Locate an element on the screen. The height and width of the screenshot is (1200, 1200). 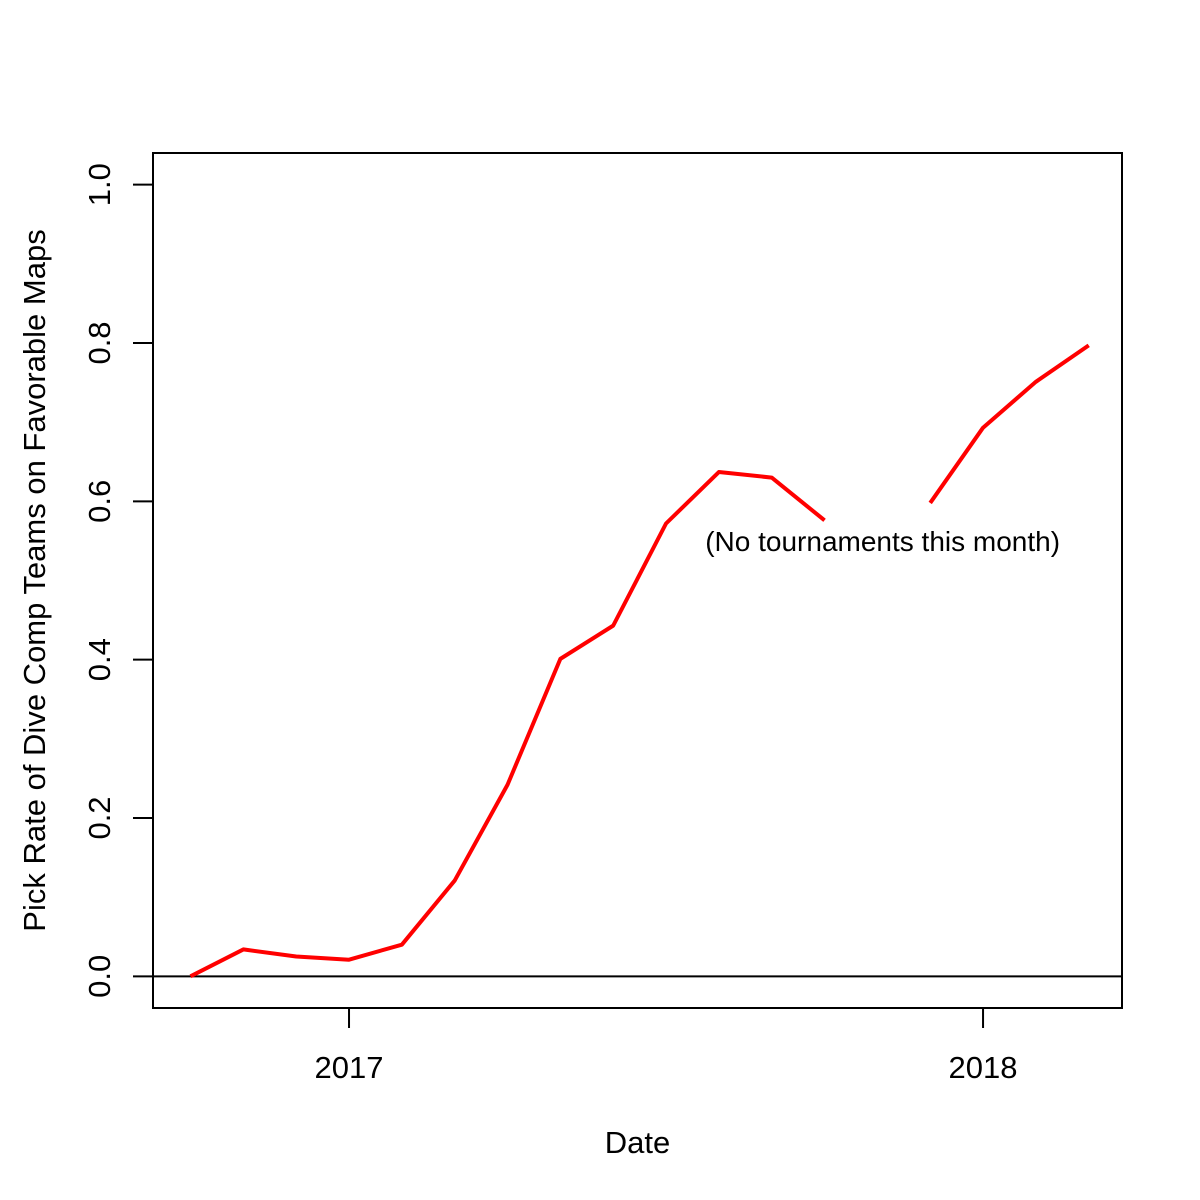
x-axis-tick-label: 2017 is located at coordinates (349, 1067).